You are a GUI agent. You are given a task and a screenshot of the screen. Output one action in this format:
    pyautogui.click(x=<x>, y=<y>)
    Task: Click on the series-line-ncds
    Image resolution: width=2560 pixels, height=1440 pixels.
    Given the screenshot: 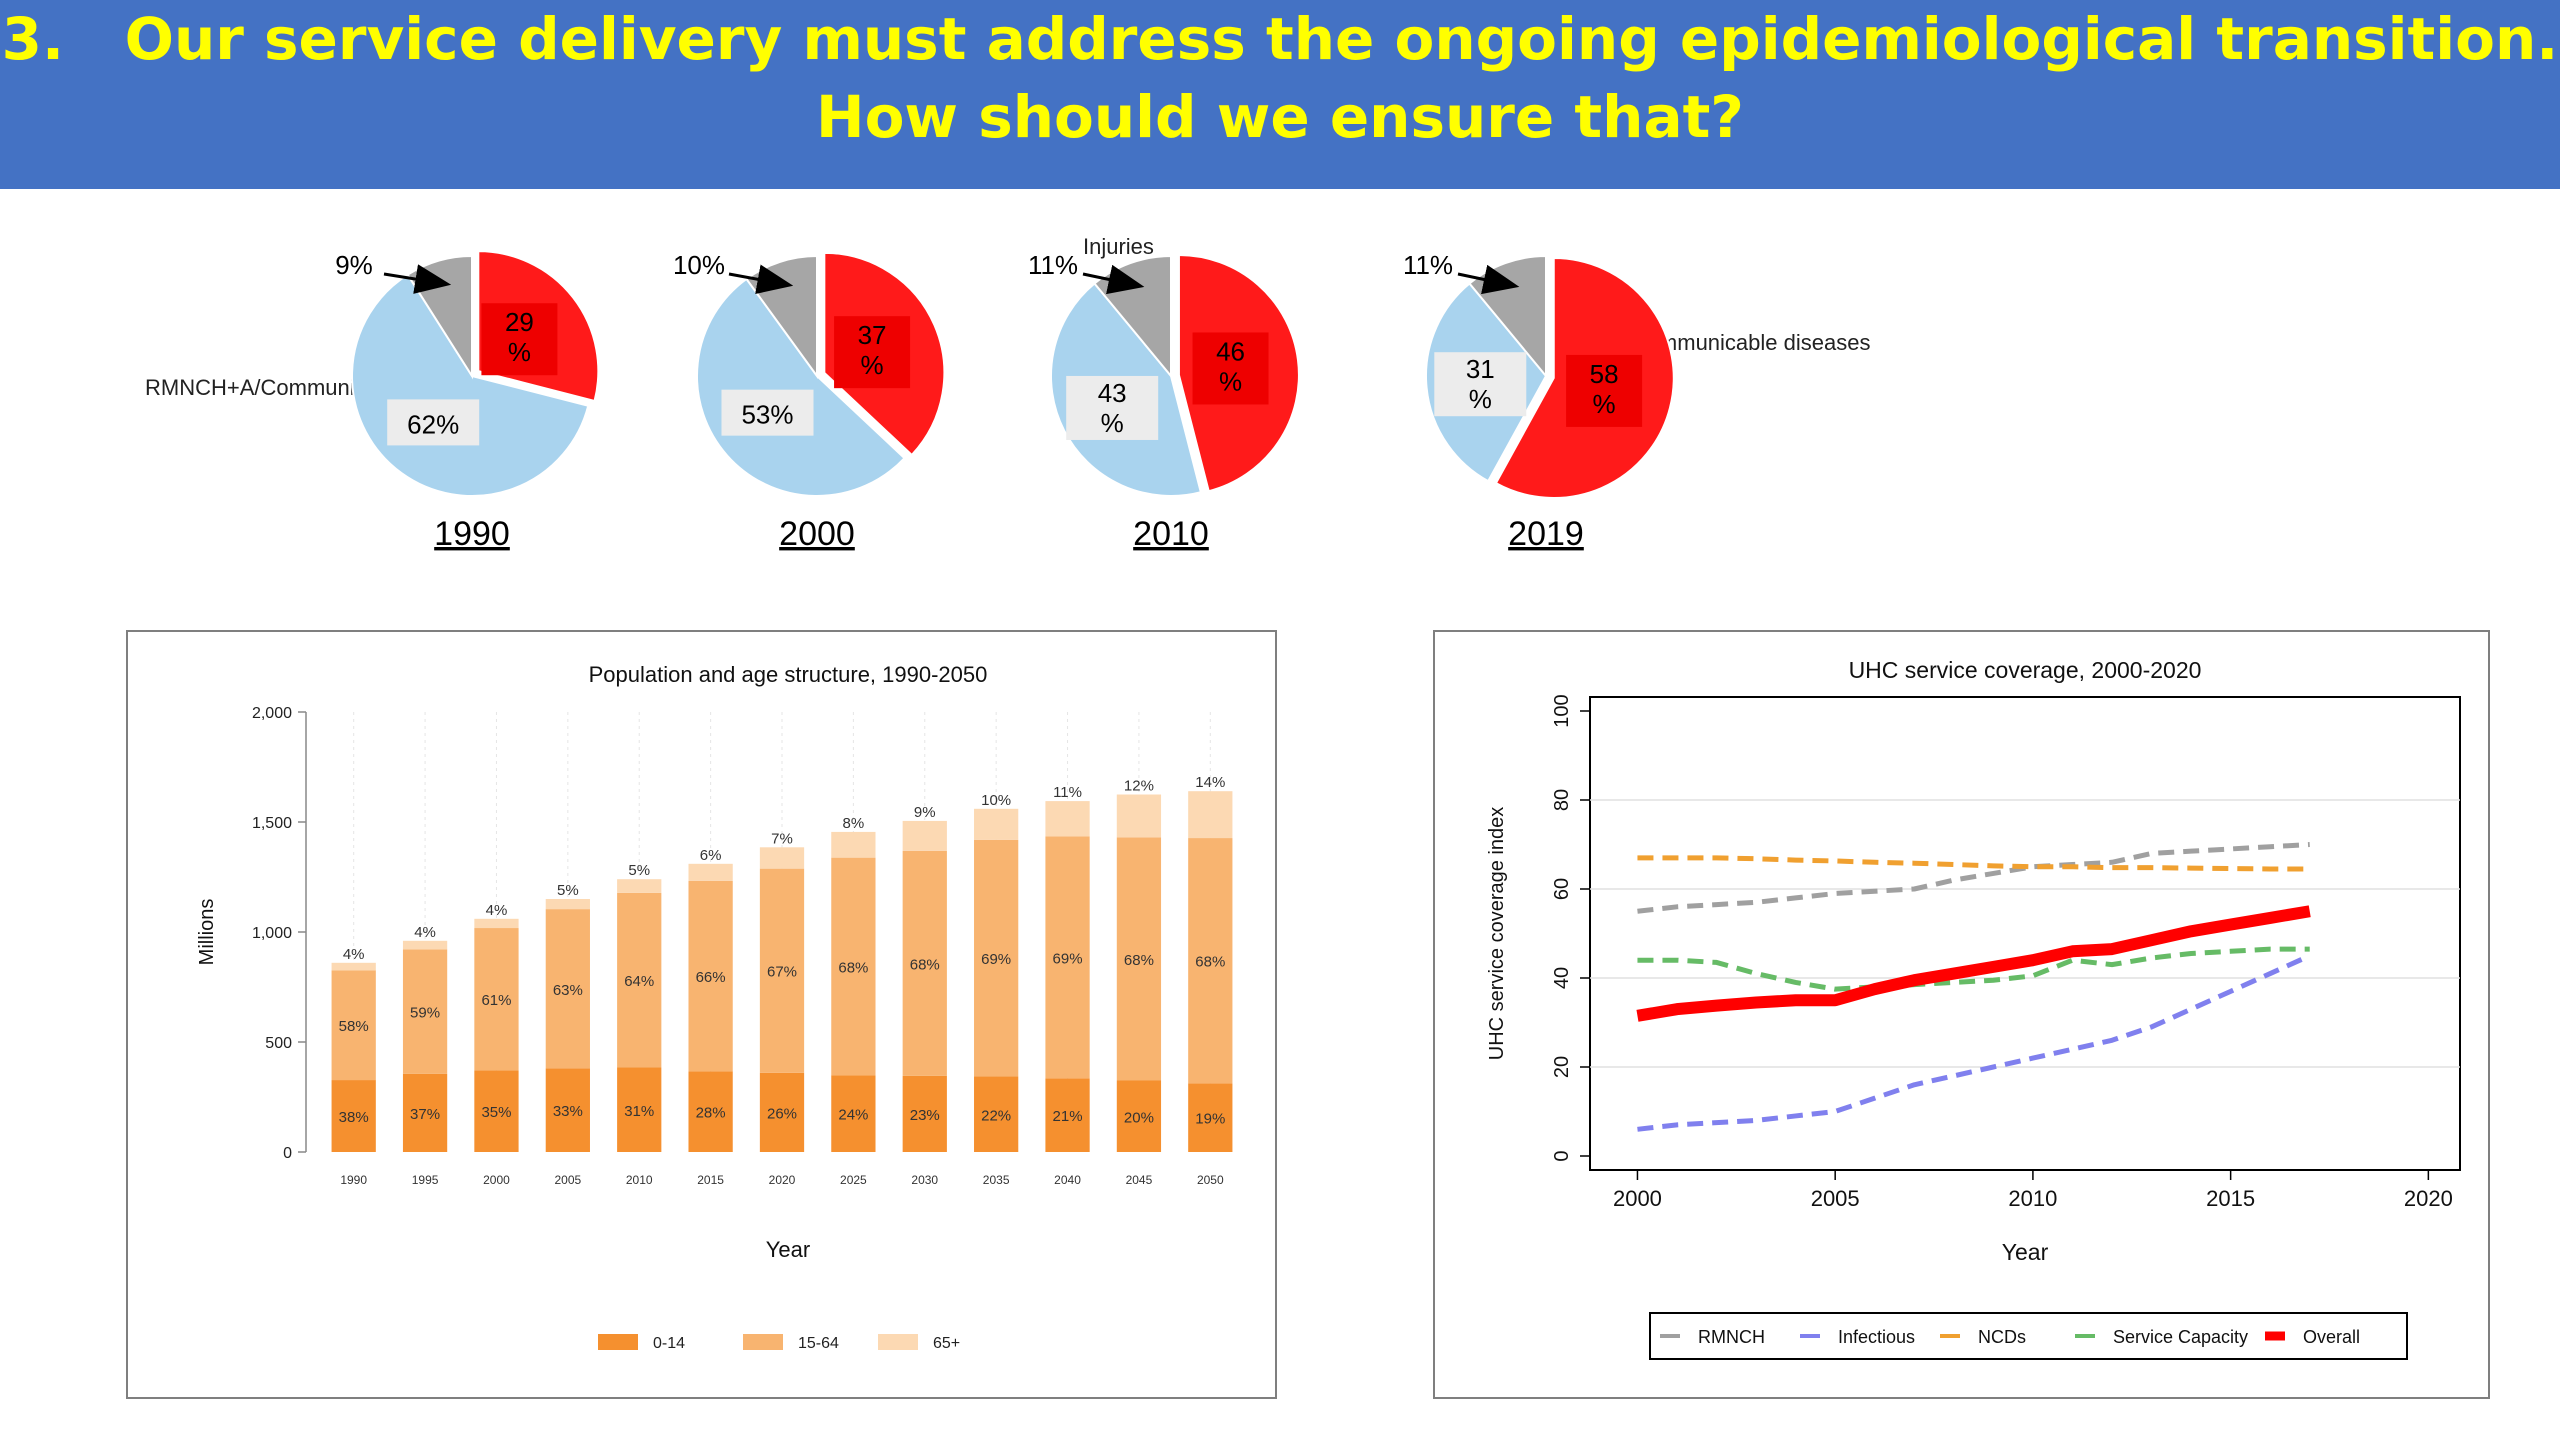 What is the action you would take?
    pyautogui.click(x=1973, y=863)
    